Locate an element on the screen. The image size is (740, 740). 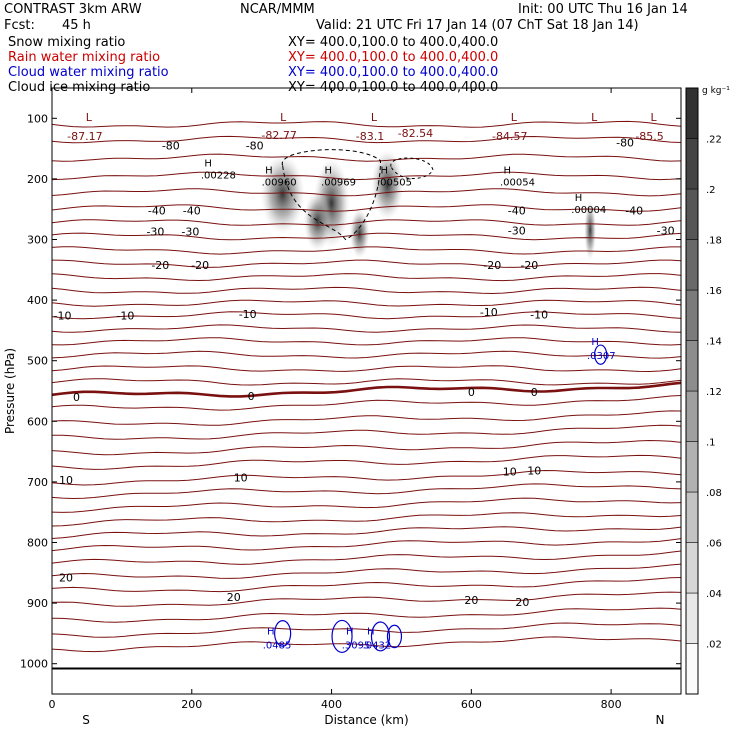
colorbar: .02 .04 .06 .08 .1 .12 .14 .16 .18 .2 .22 g kg⁻¹ is located at coordinates (707, 390).